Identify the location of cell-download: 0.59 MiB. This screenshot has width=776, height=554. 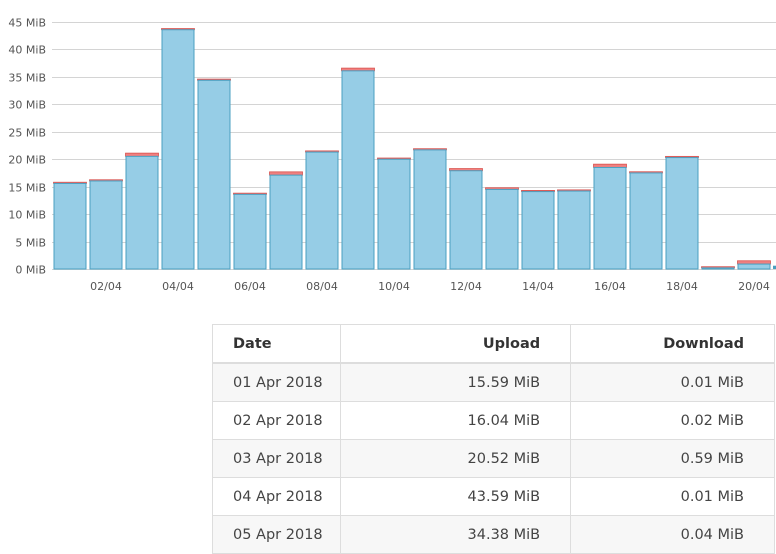
(673, 459).